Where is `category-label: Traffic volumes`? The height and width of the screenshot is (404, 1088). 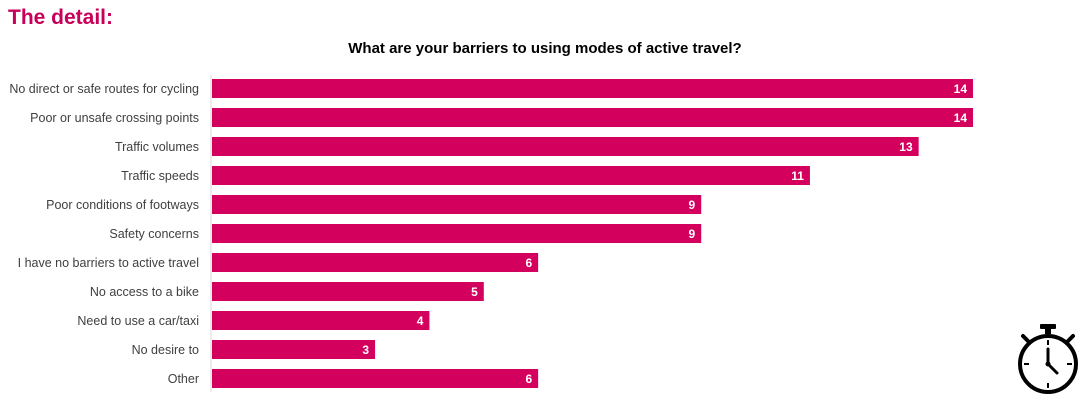 category-label: Traffic volumes is located at coordinates (157, 147).